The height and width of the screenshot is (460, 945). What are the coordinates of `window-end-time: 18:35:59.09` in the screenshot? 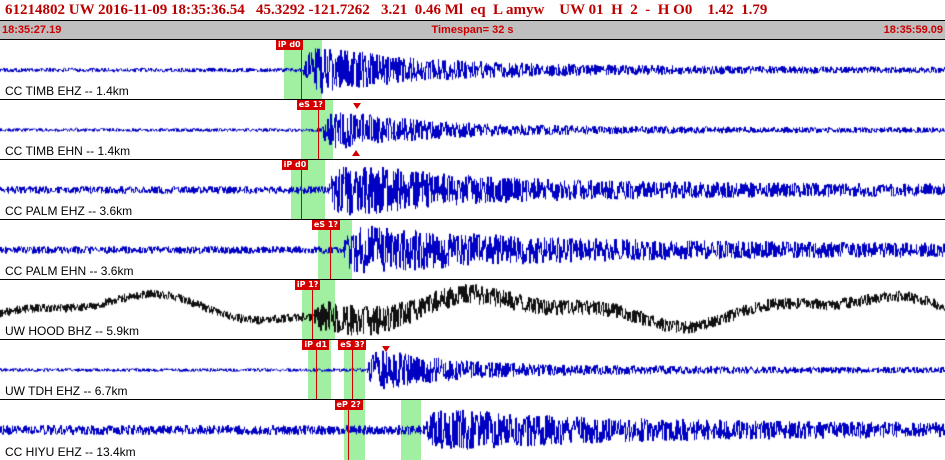 It's located at (913, 30).